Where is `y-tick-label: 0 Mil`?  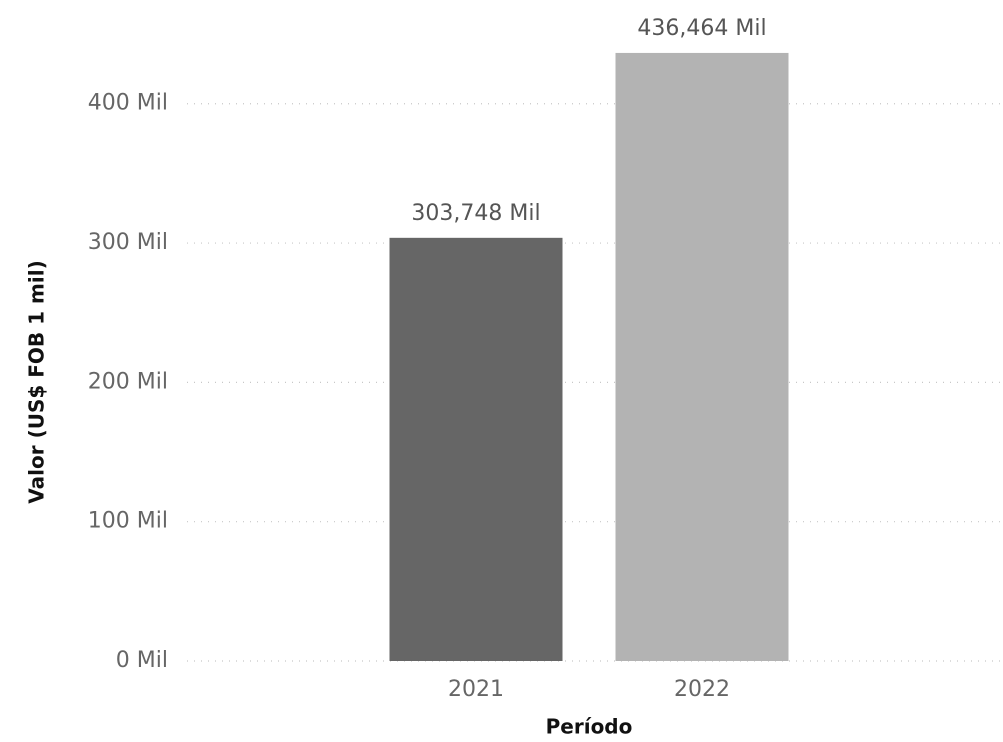 y-tick-label: 0 Mil is located at coordinates (142, 660).